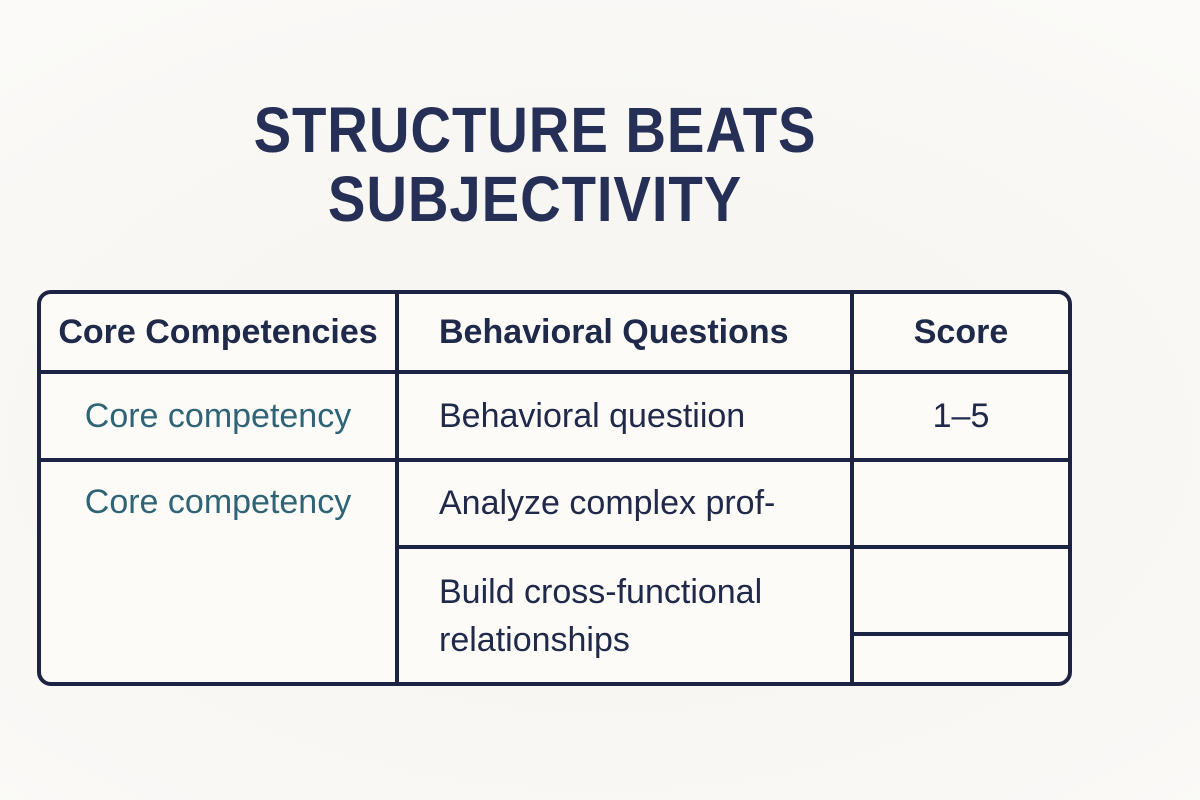 The image size is (1200, 800). What do you see at coordinates (959, 414) in the screenshot?
I see `table-cell-score-1: 1–5` at bounding box center [959, 414].